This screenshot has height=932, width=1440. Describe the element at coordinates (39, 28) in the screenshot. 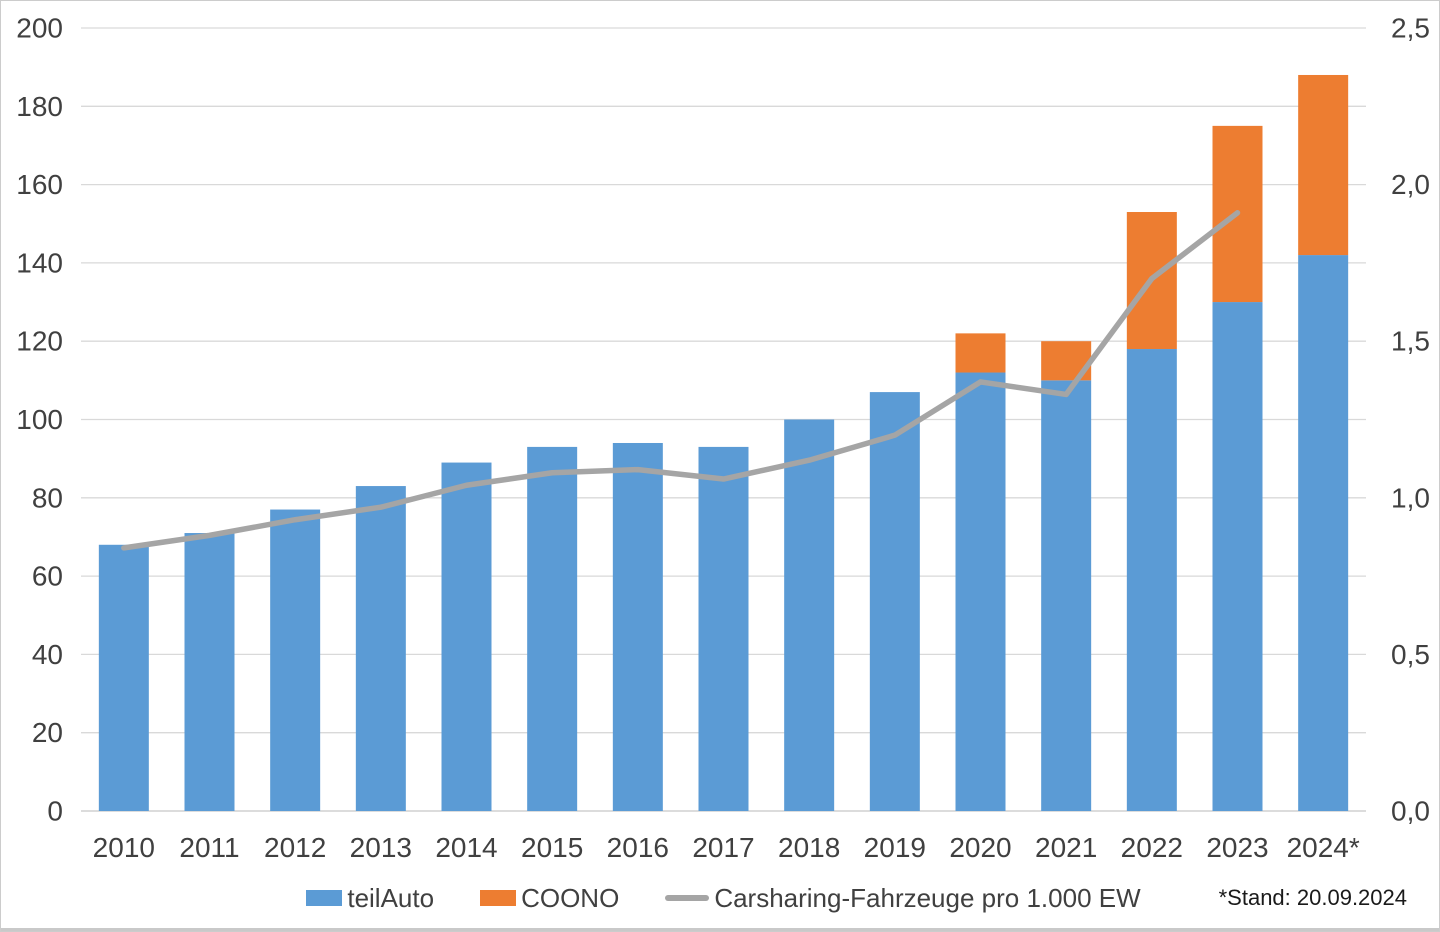

I see `left-axis-label-200: 200` at that location.